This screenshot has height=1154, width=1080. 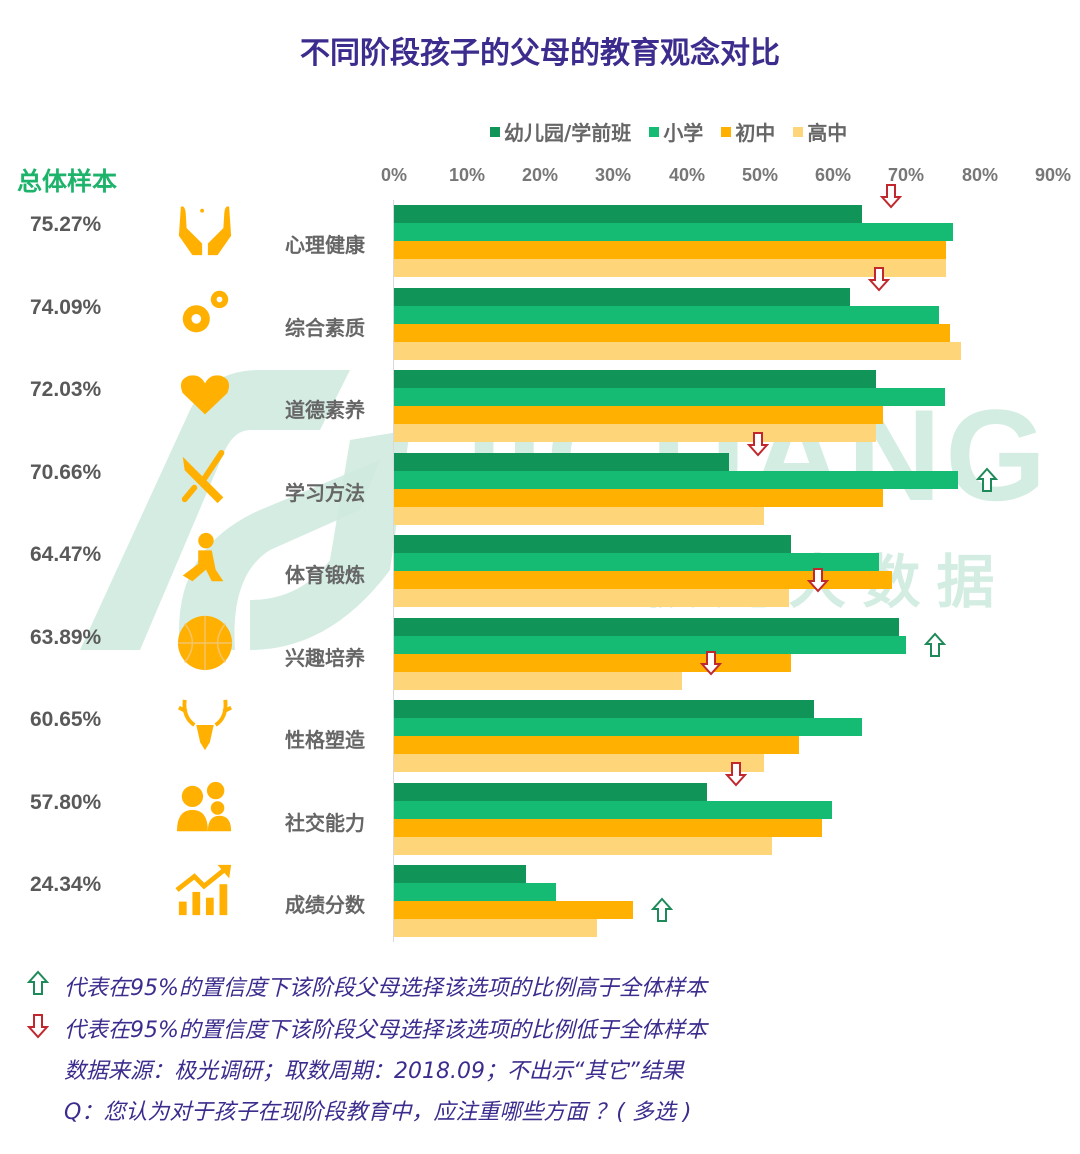 I want to click on overall-percentage: 64.47%, so click(x=66, y=554).